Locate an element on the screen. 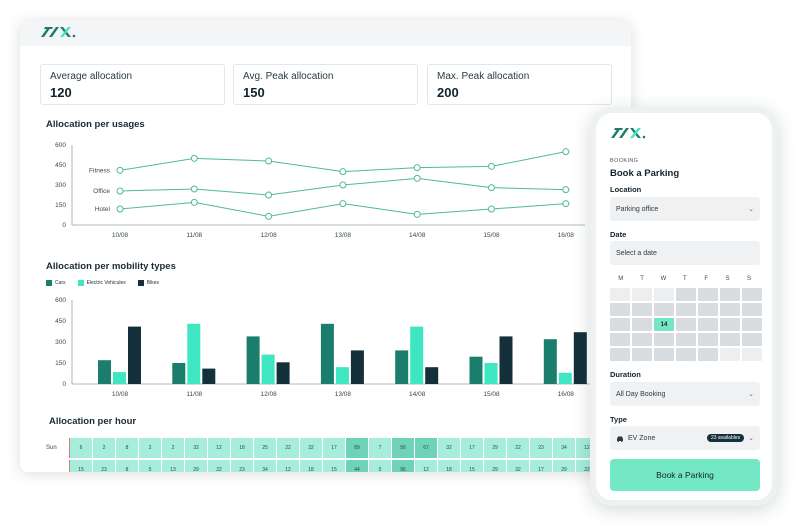 This screenshot has width=800, height=526. location-label: Location is located at coordinates (626, 189).